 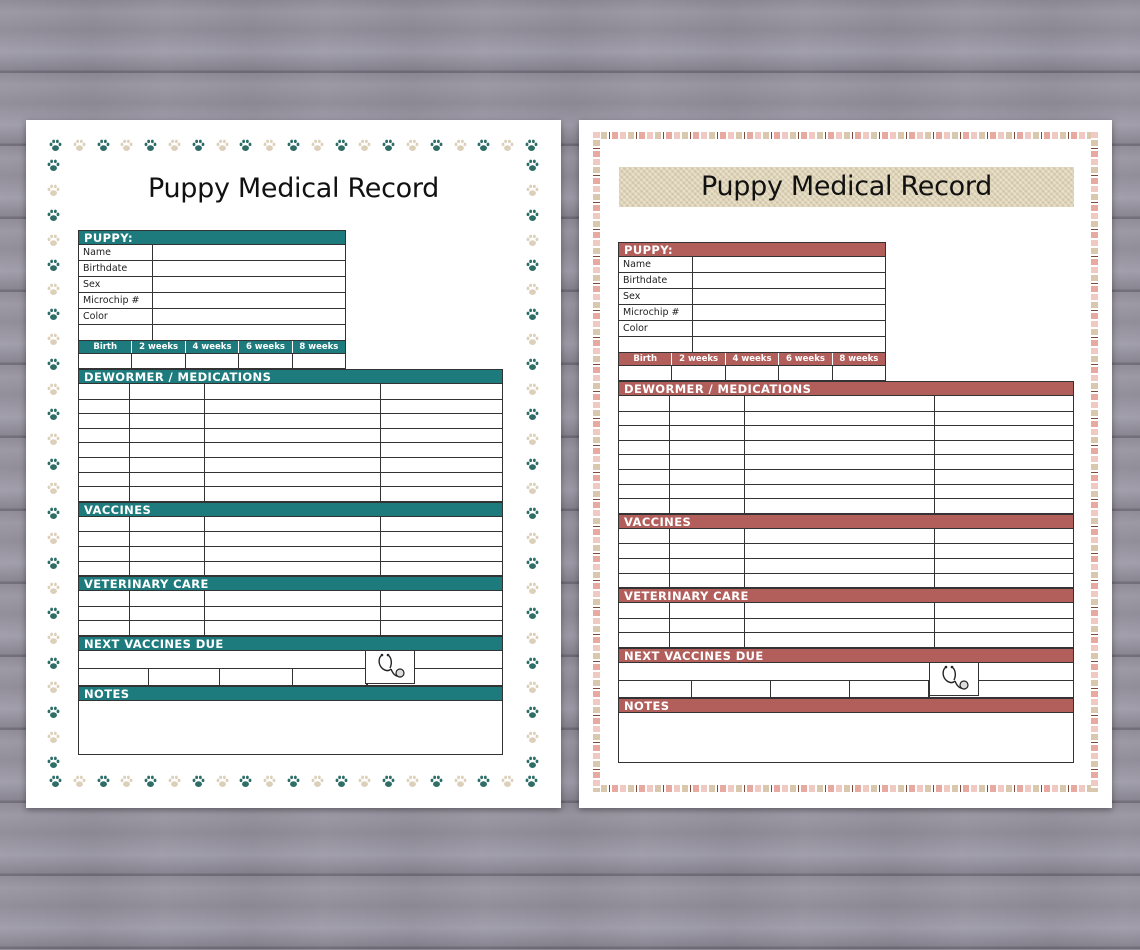 I want to click on field-label: Birthdate, so click(x=656, y=280).